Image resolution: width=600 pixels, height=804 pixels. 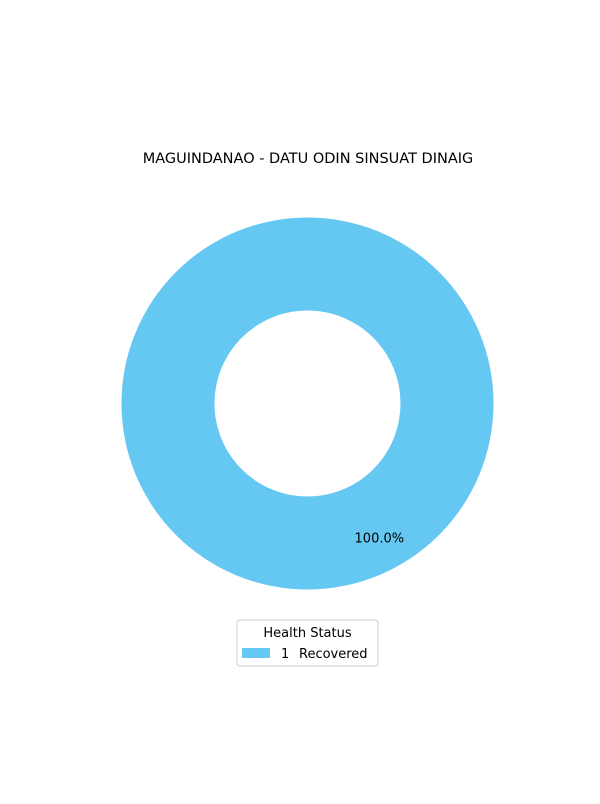 What do you see at coordinates (333, 654) in the screenshot?
I see `legend-label: Recovered` at bounding box center [333, 654].